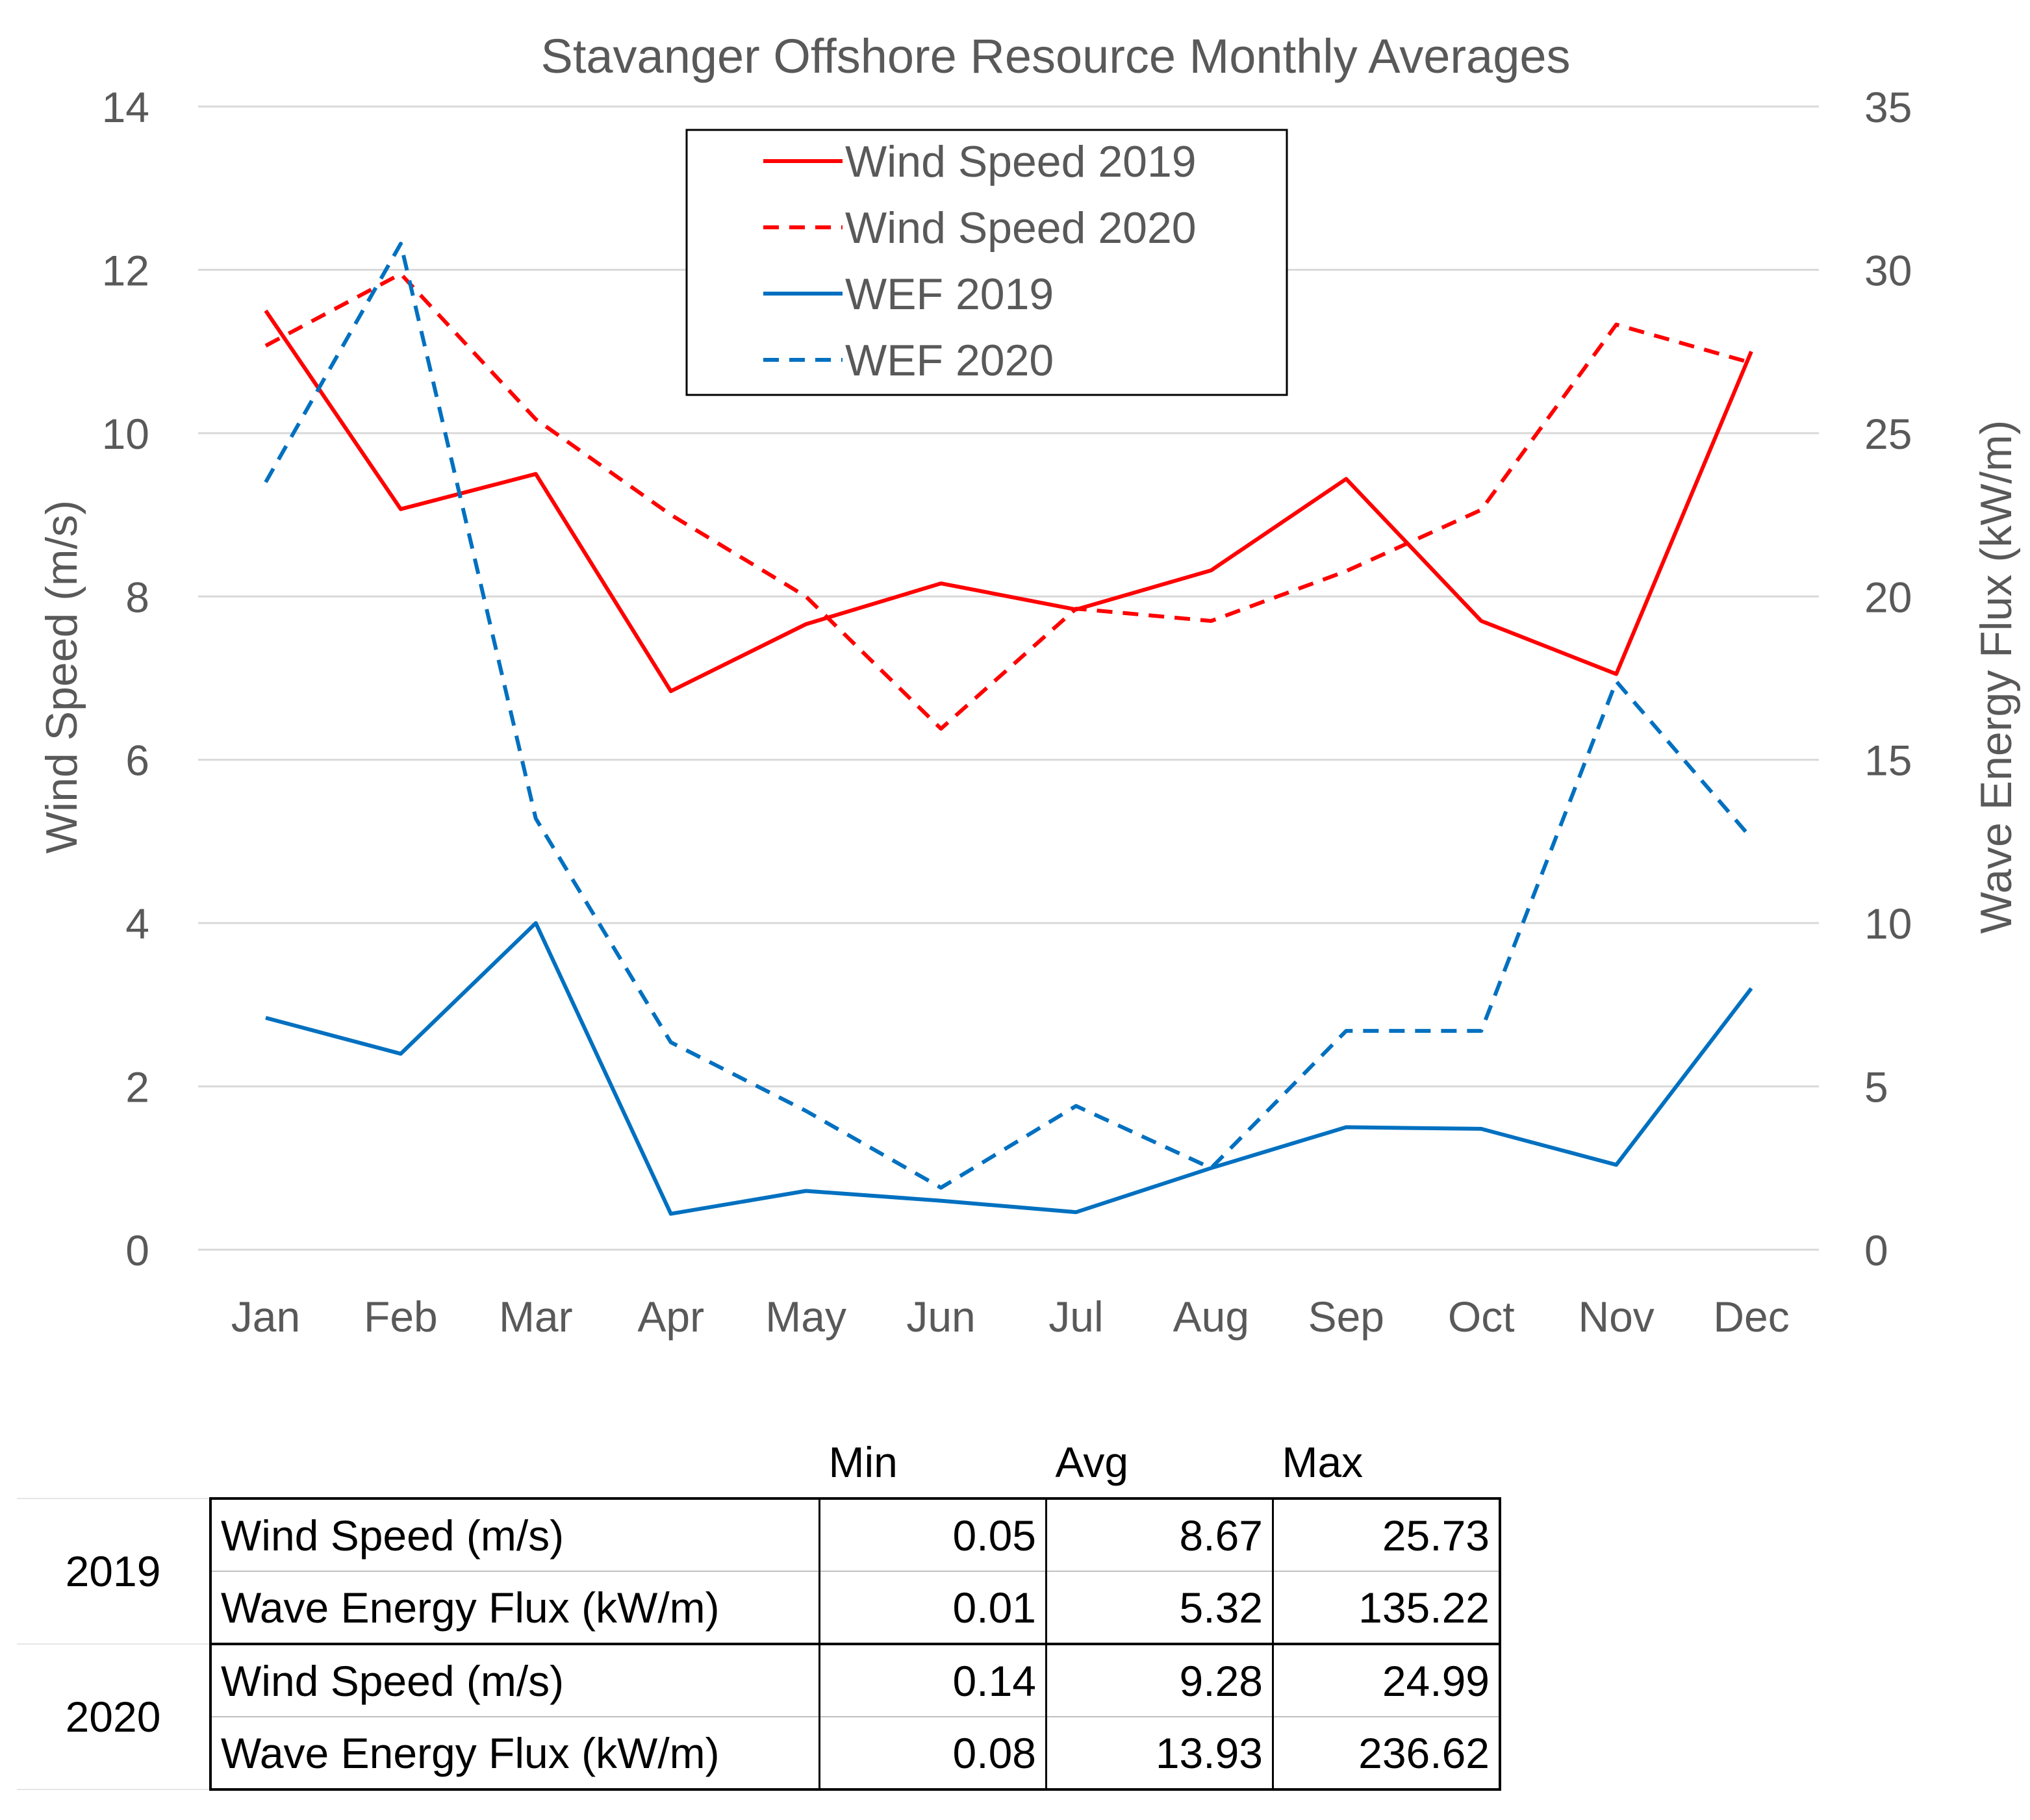 The image size is (2030, 1820). Describe the element at coordinates (61, 676) in the screenshot. I see `left-axis-label: Wind Speed (m/s)` at that location.